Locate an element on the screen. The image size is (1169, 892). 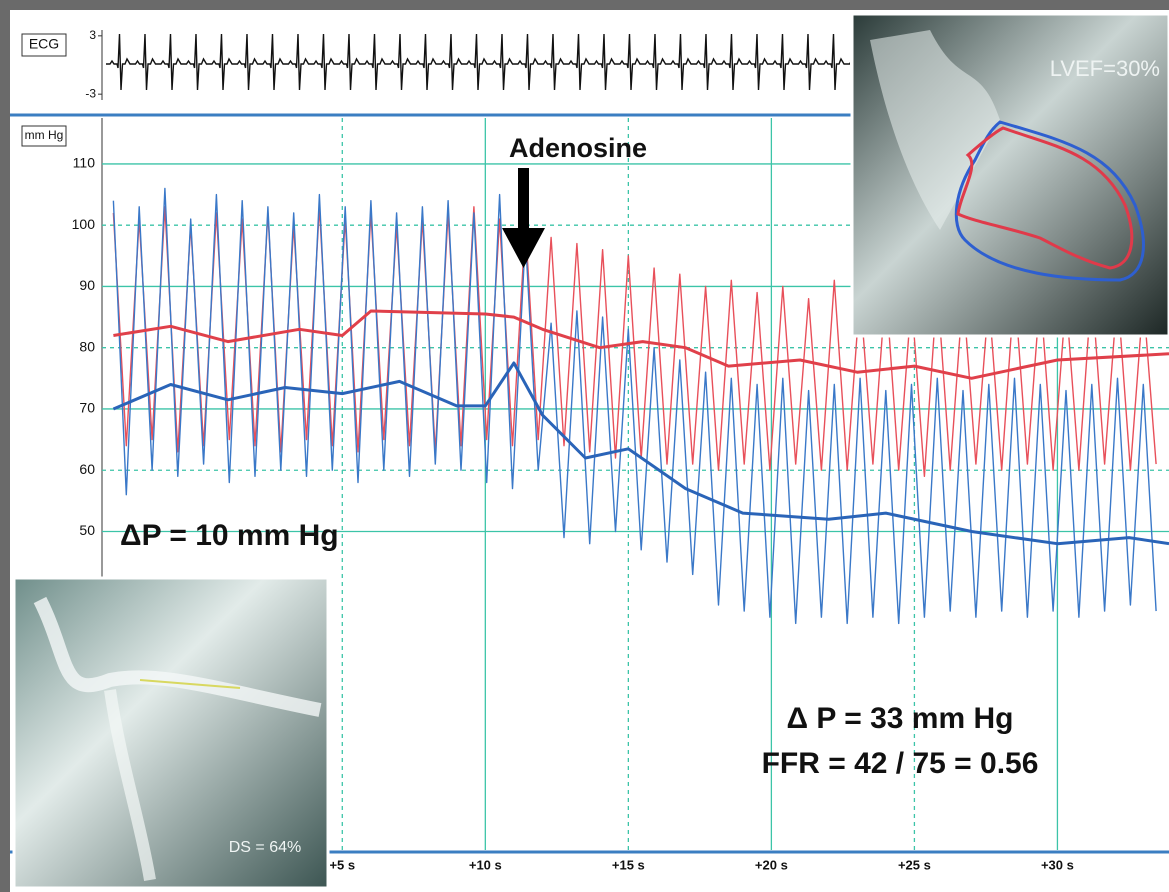
angiogram-inset: DS = 64% is located at coordinates (171, 733).